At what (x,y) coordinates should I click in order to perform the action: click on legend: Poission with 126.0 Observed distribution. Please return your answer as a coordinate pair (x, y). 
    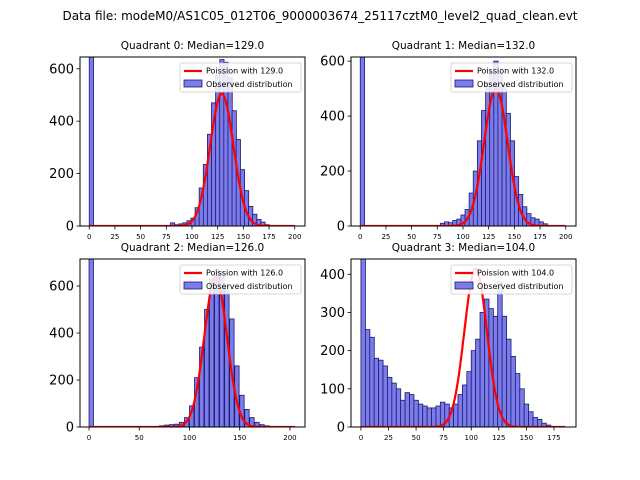
    Looking at the image, I should click on (240, 279).